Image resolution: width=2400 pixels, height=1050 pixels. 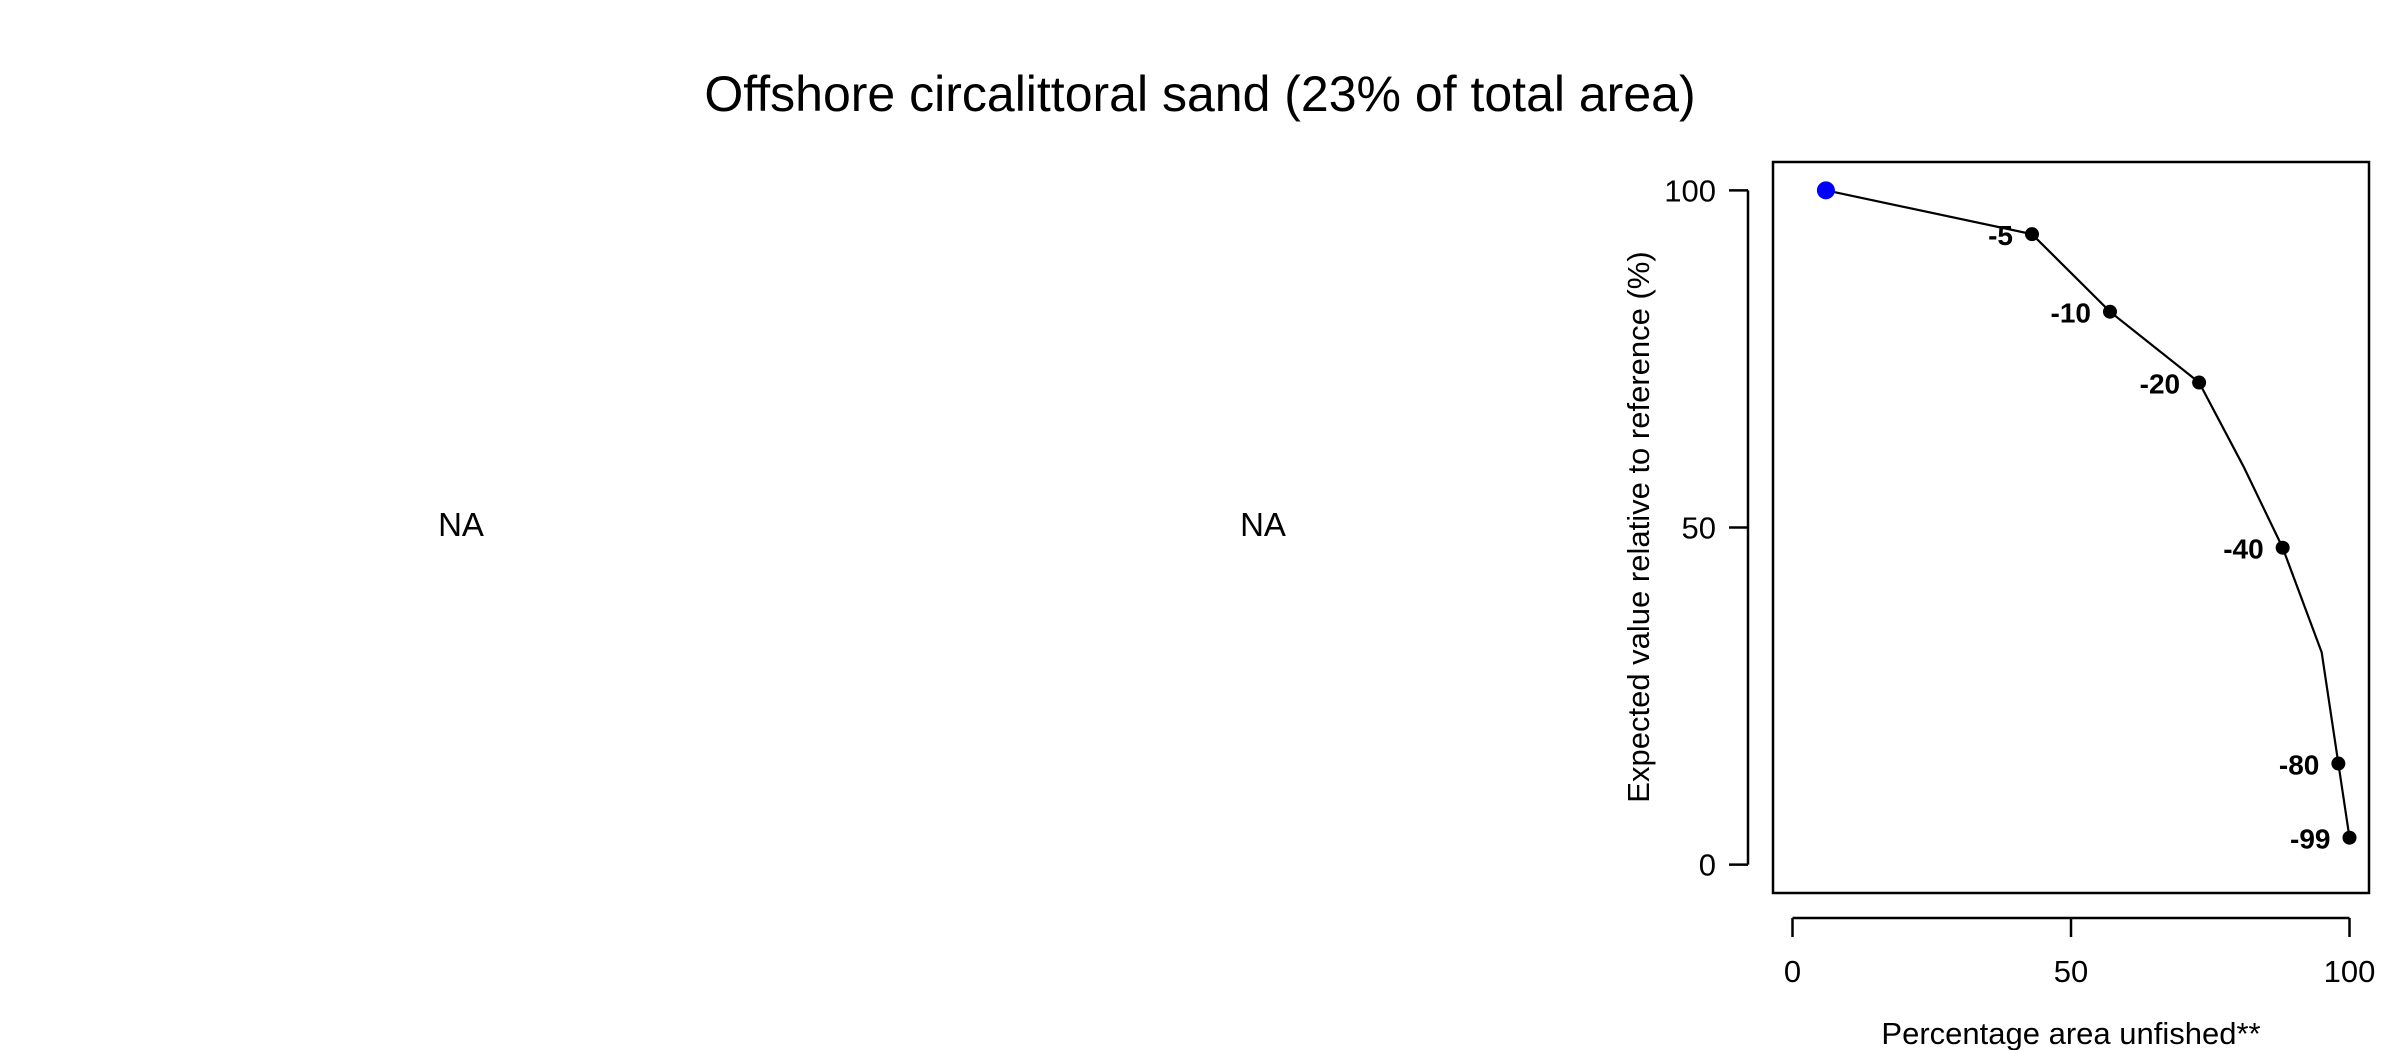 I want to click on data-point-label: -40, so click(x=2243, y=549).